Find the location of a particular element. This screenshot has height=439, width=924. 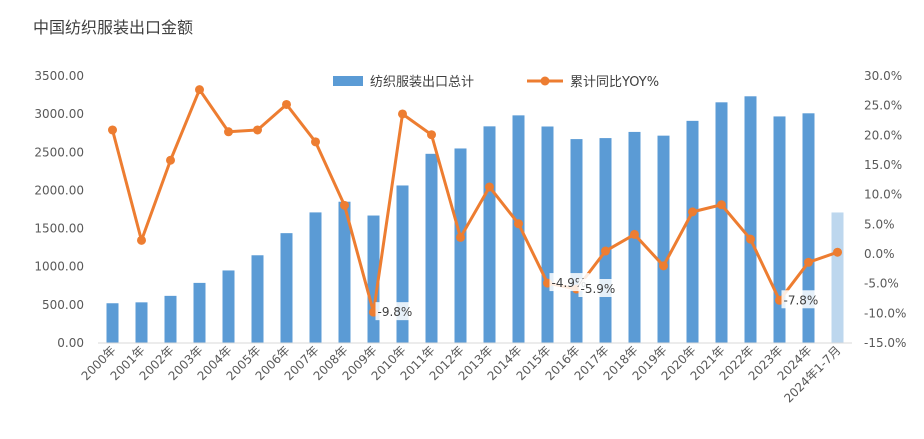

y-right-tick-label: -5.0% is located at coordinates (881, 284).